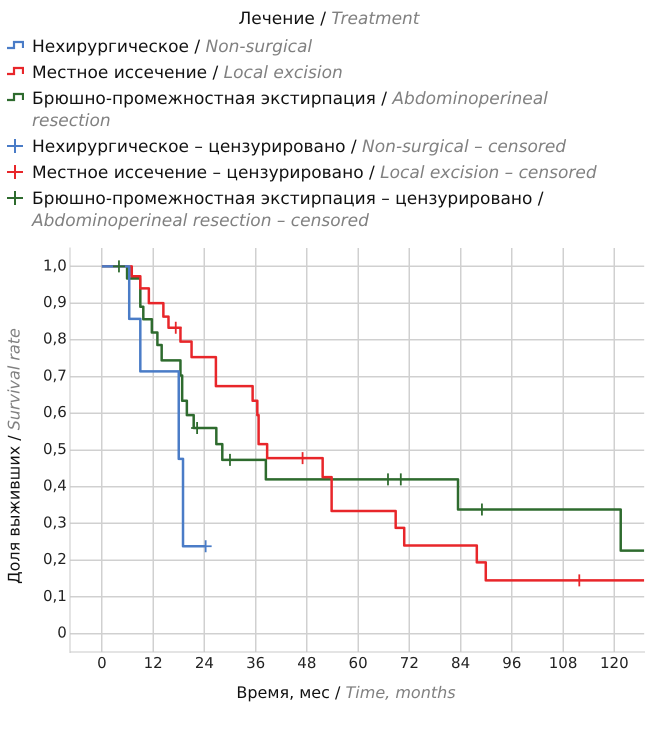 The height and width of the screenshot is (742, 652). I want to click on text: Брюшно-промежностная экстирпация / Abdominoperineal resection, so click(290, 110).